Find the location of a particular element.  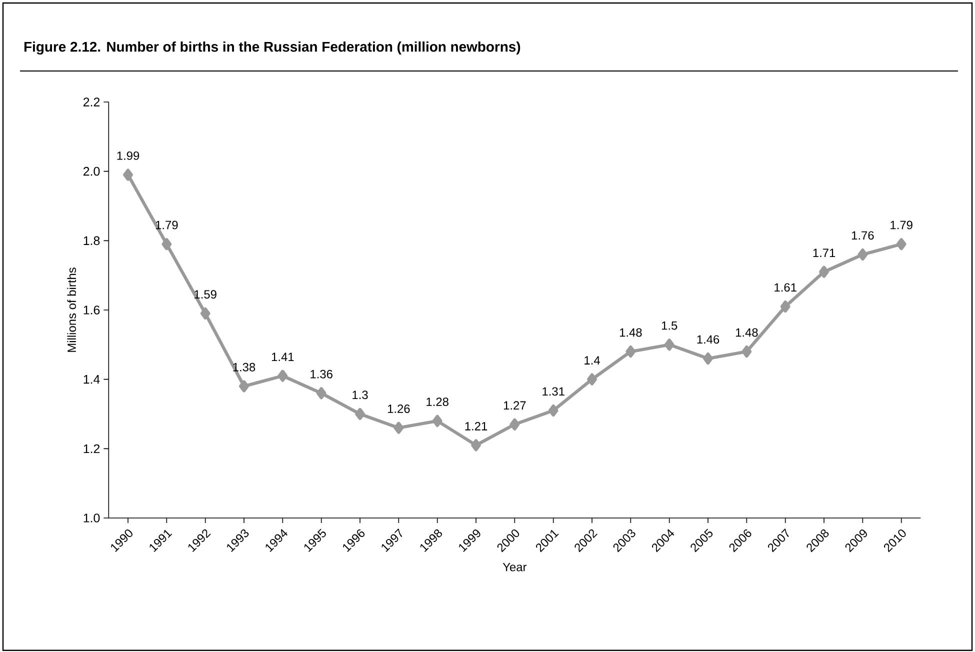

data-label: 1.3 is located at coordinates (360, 395).